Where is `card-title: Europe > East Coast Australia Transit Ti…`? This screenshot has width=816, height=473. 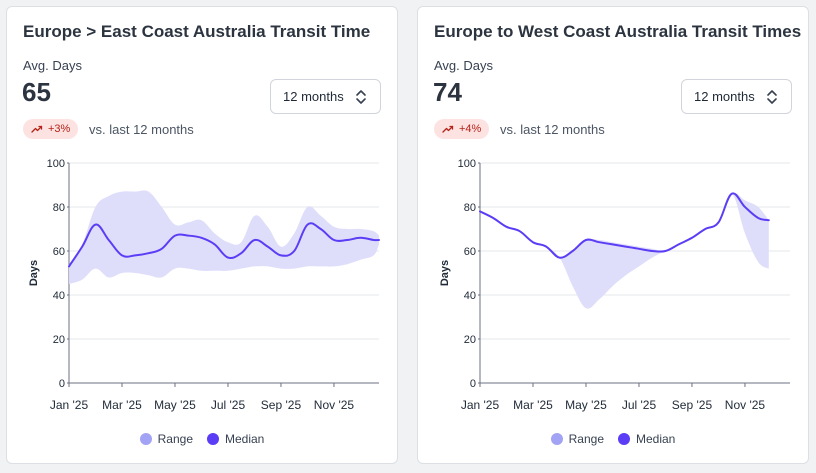
card-title: Europe > East Coast Australia Transit Ti… is located at coordinates (197, 31).